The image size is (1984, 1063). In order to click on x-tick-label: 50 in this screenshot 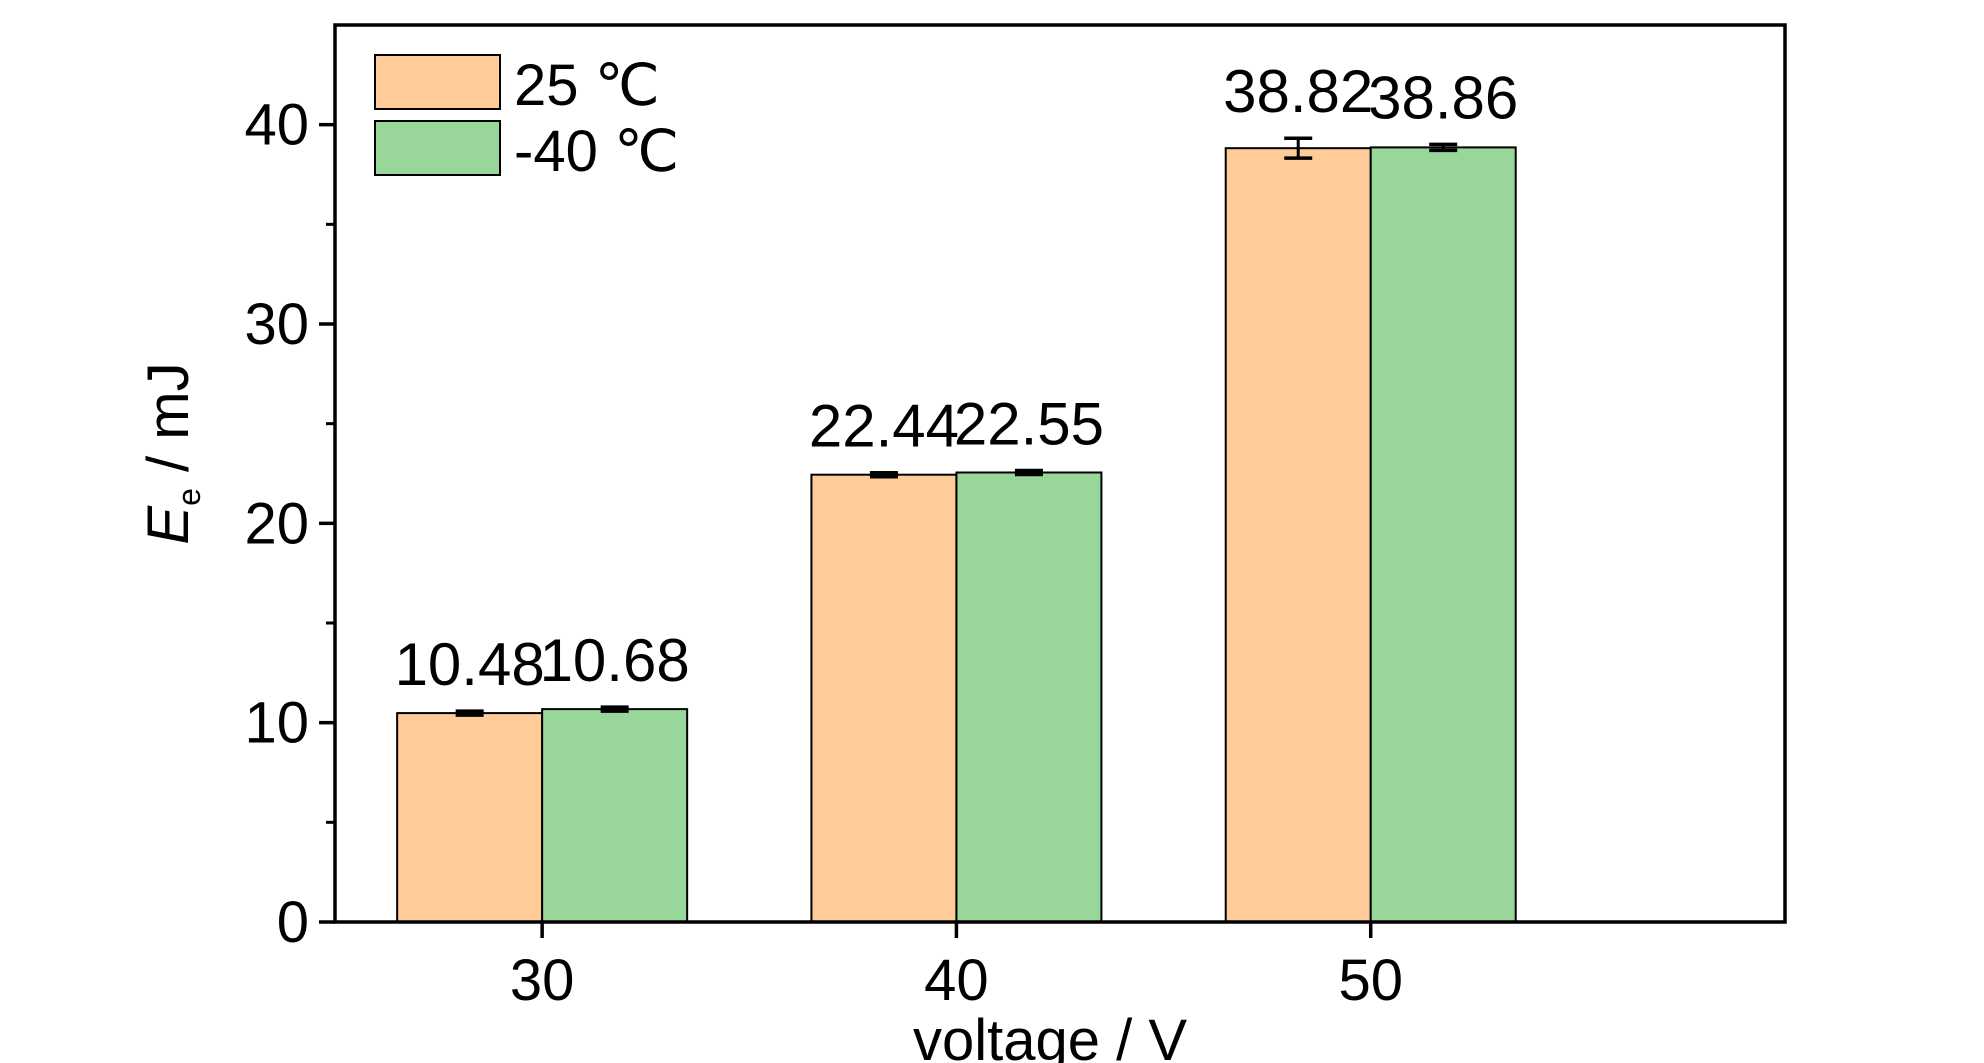, I will do `click(1370, 980)`.